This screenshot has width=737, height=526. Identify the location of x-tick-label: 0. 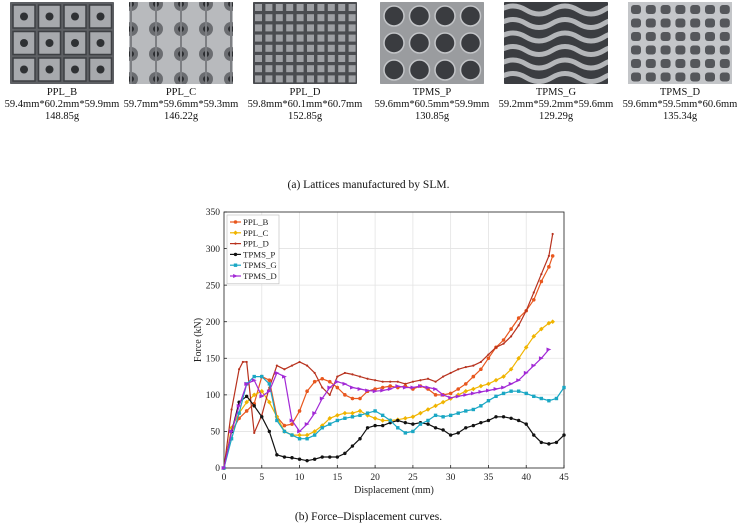
(224, 478).